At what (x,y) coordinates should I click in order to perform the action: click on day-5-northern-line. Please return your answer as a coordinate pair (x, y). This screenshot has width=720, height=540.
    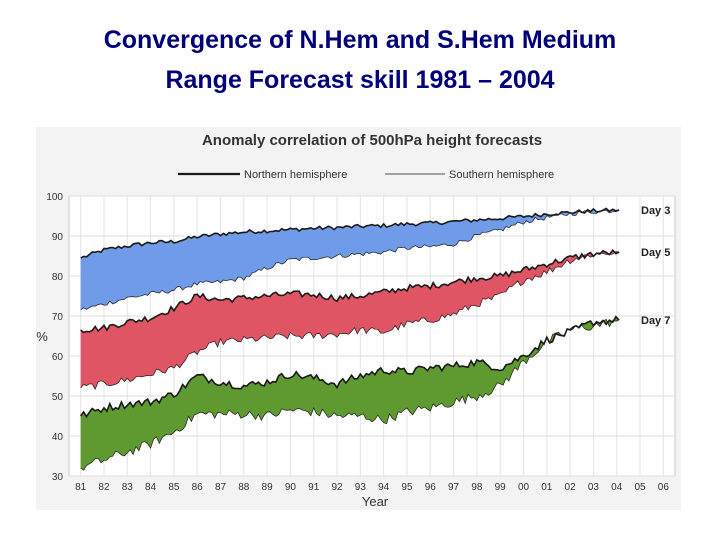
    Looking at the image, I should click on (350, 291).